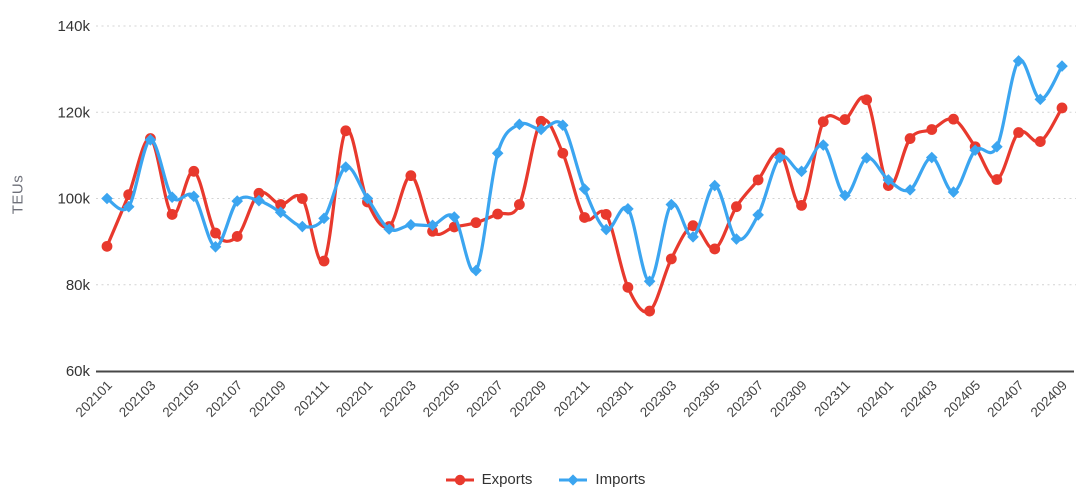 The image size is (1090, 498). Describe the element at coordinates (1049, 399) in the screenshot. I see `x-tick-label: 202409` at that location.